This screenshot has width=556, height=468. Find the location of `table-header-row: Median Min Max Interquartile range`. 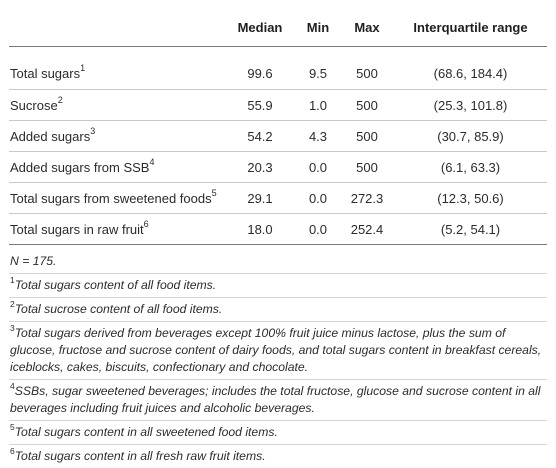

table-header-row: Median Min Max Interquartile range is located at coordinates (278, 23).